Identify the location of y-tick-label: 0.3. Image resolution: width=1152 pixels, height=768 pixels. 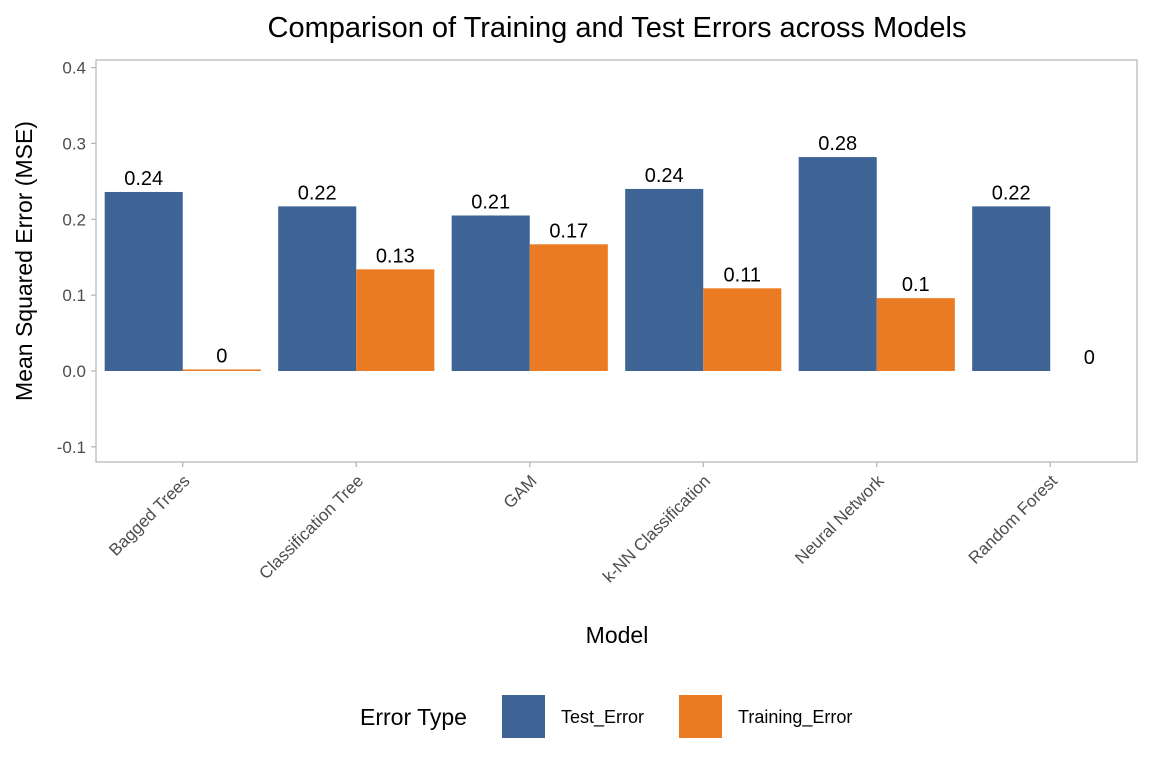
(74, 143).